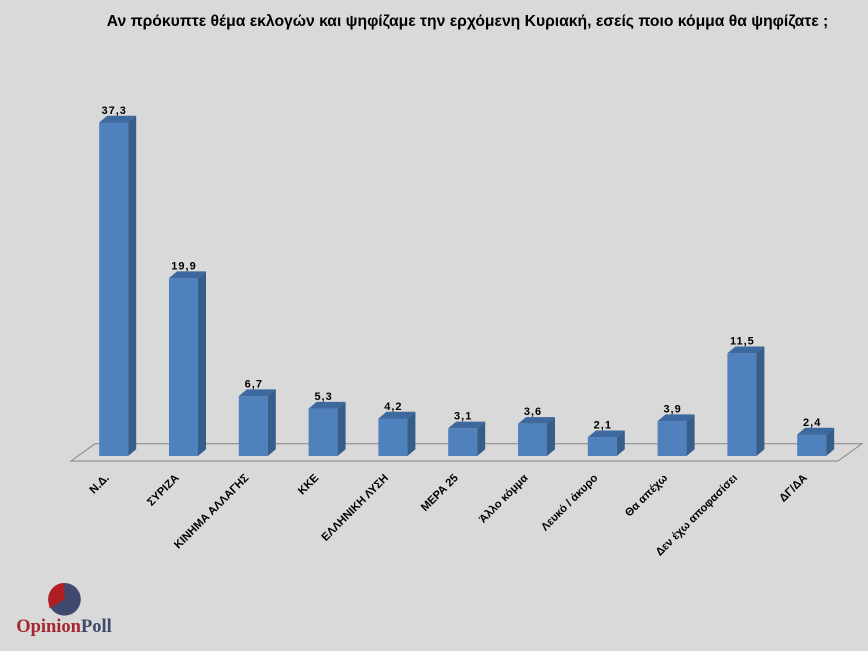 The image size is (868, 651). What do you see at coordinates (211, 511) in the screenshot?
I see `svg-text: ΚΙΝΗΜΑ ΑΛΛΑΓΗΣ` at bounding box center [211, 511].